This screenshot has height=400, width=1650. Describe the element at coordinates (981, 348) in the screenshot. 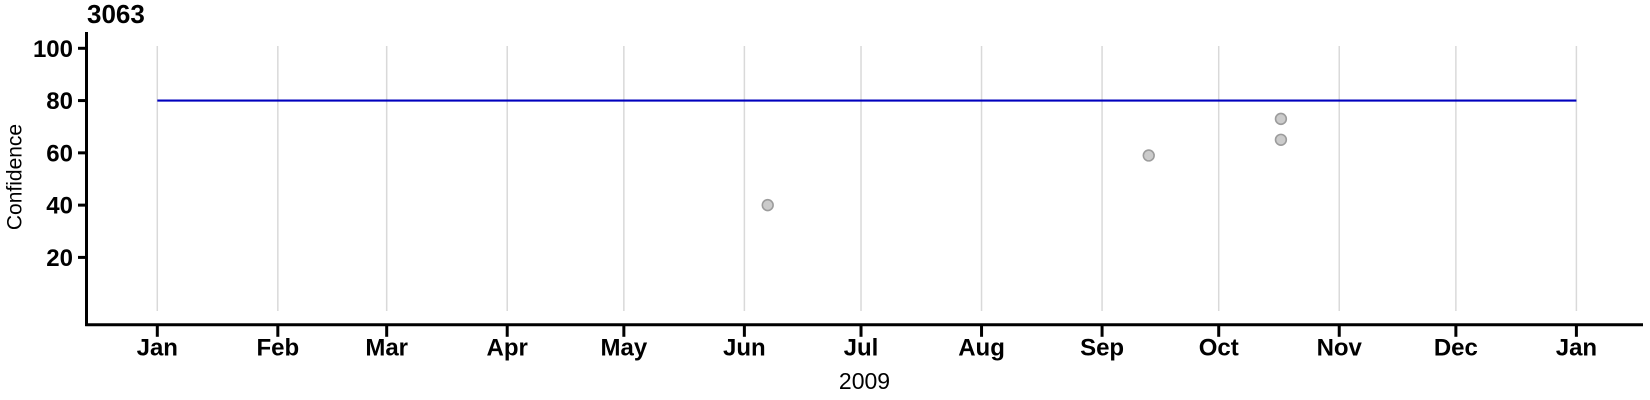

I see `x-tick-label: Aug` at that location.